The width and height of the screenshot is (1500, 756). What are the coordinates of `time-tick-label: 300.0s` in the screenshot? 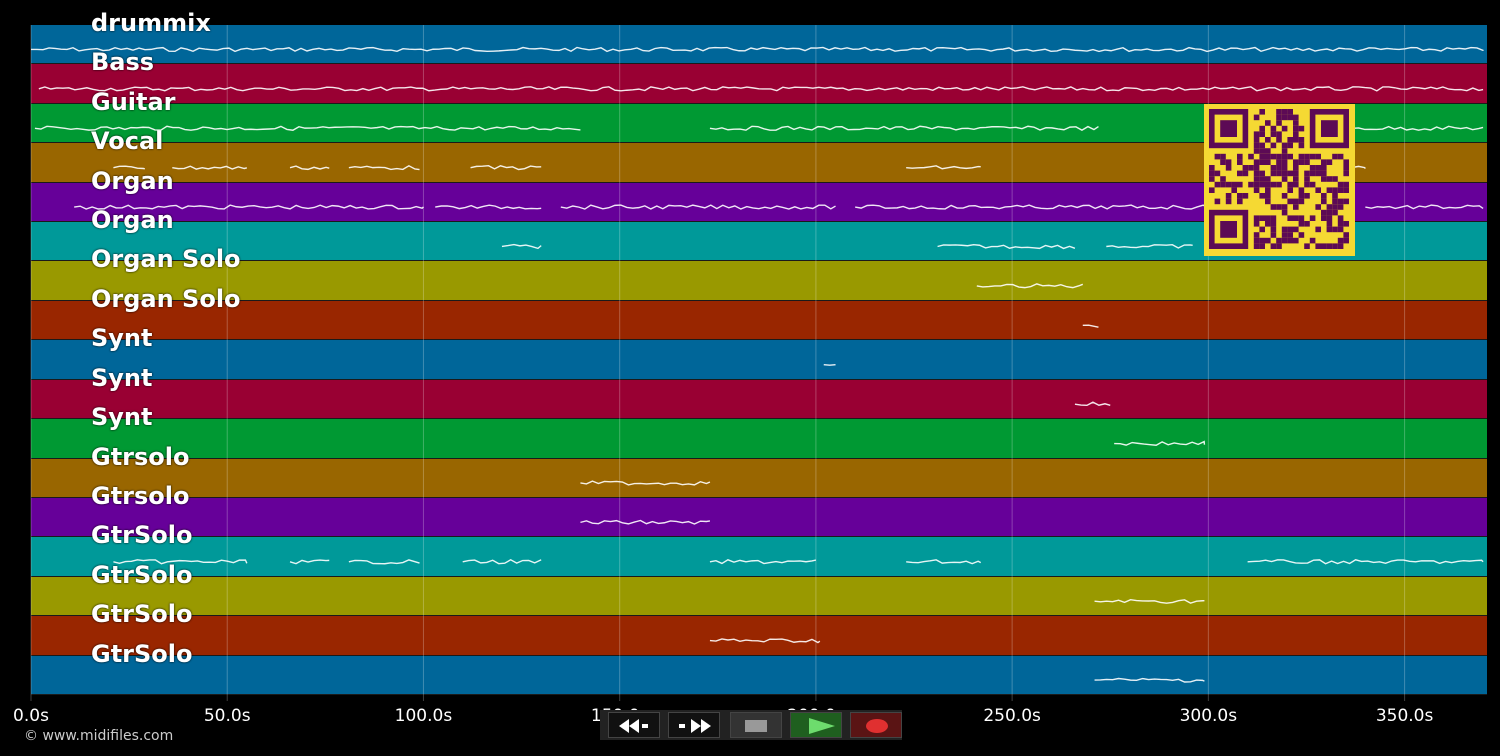 It's located at (1208, 716).